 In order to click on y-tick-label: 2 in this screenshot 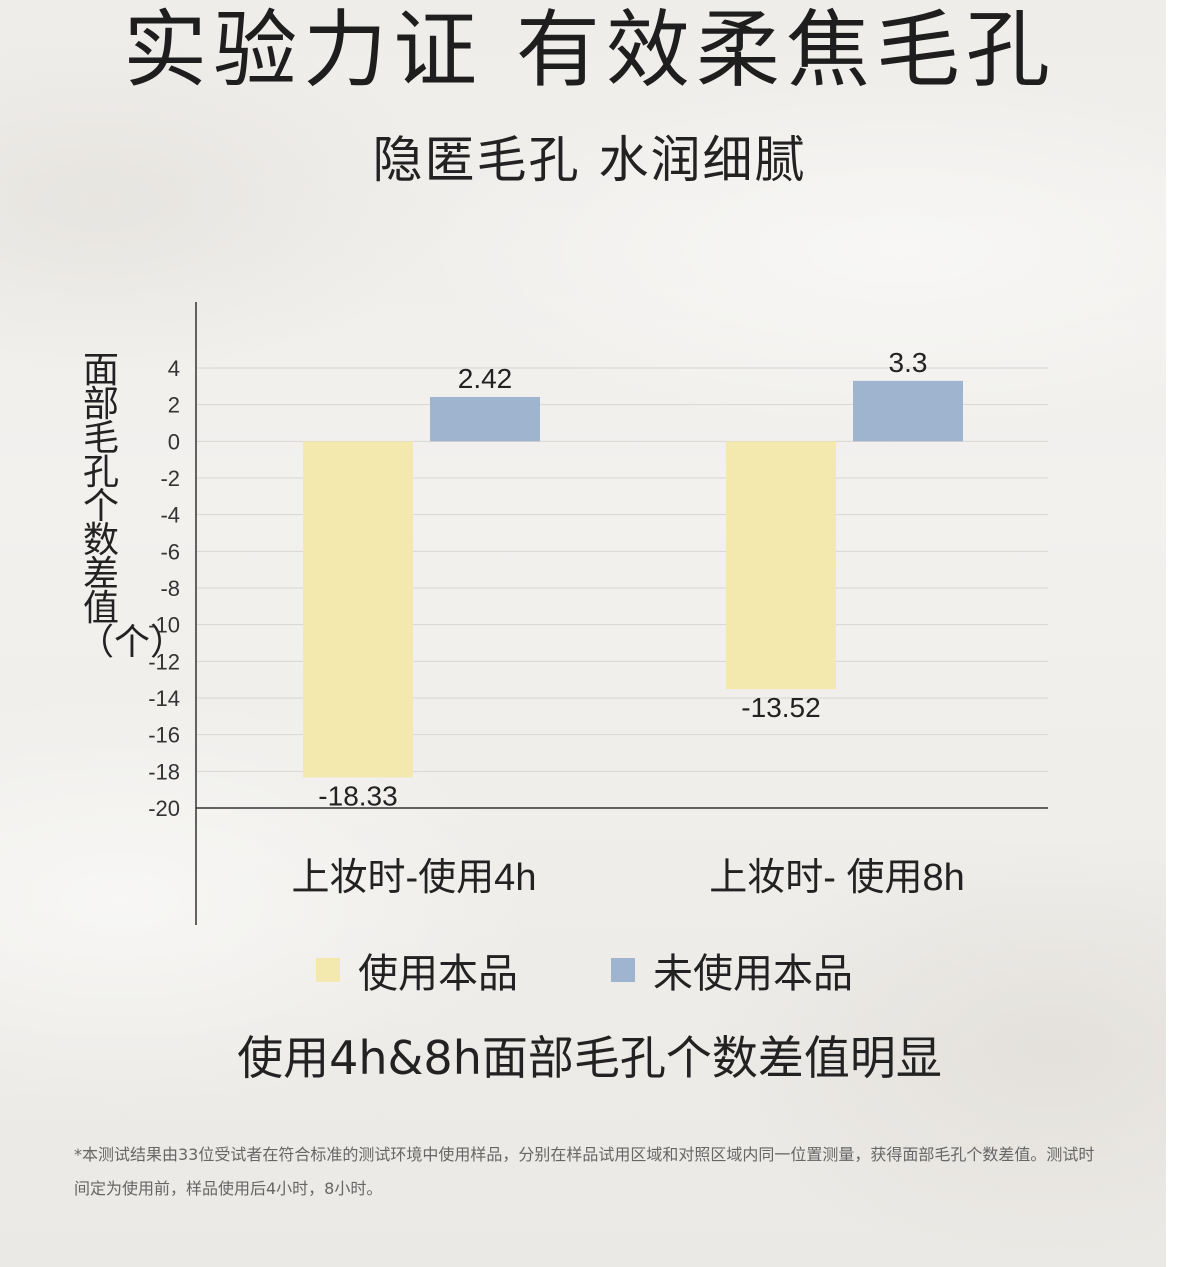, I will do `click(174, 405)`.